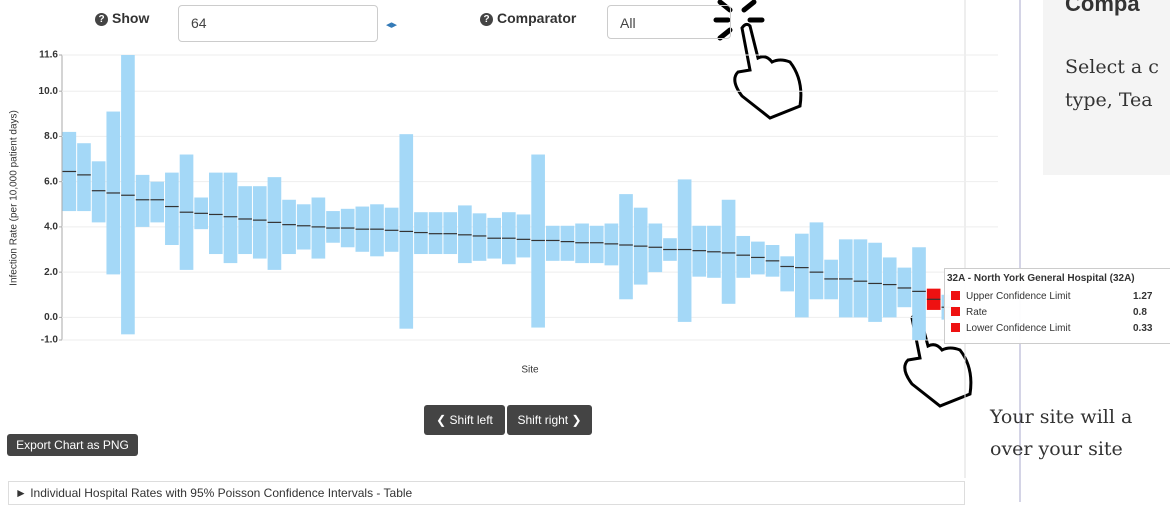  What do you see at coordinates (278, 23) in the screenshot?
I see `show-input: 64` at bounding box center [278, 23].